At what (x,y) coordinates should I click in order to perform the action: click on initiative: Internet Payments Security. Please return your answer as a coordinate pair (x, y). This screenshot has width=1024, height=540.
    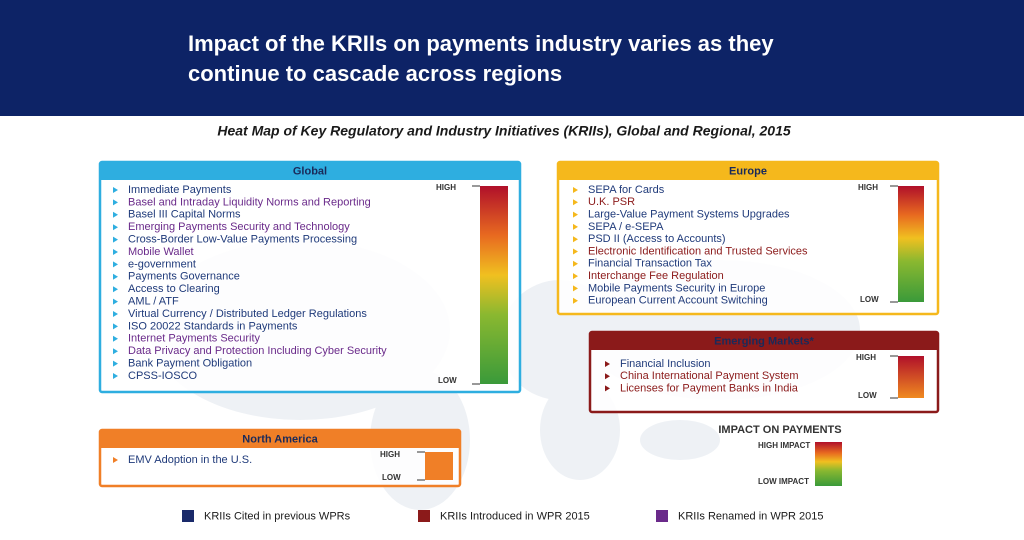
    Looking at the image, I should click on (194, 339).